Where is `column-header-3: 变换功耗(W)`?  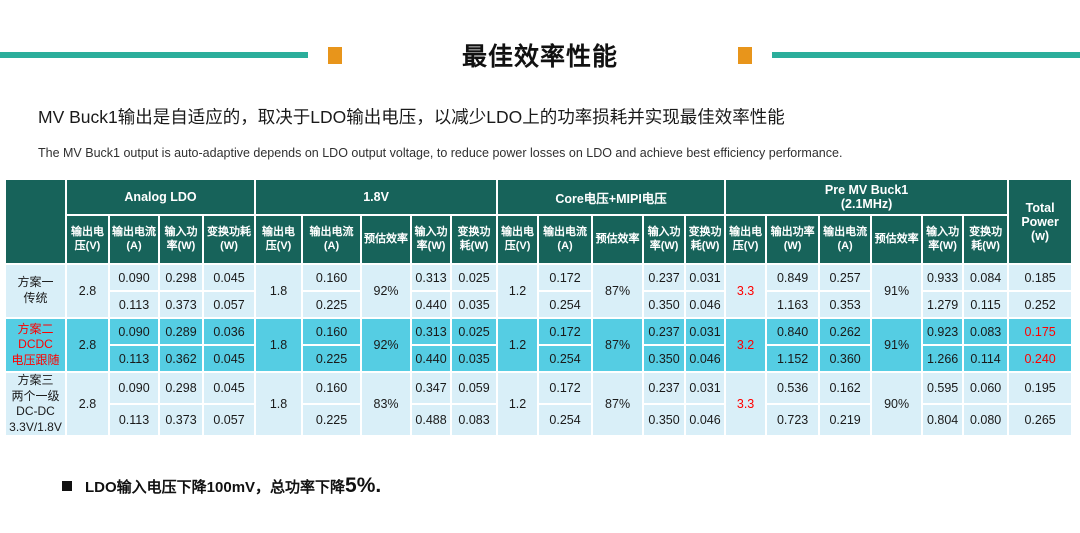
column-header-3: 变换功耗(W) is located at coordinates (229, 239).